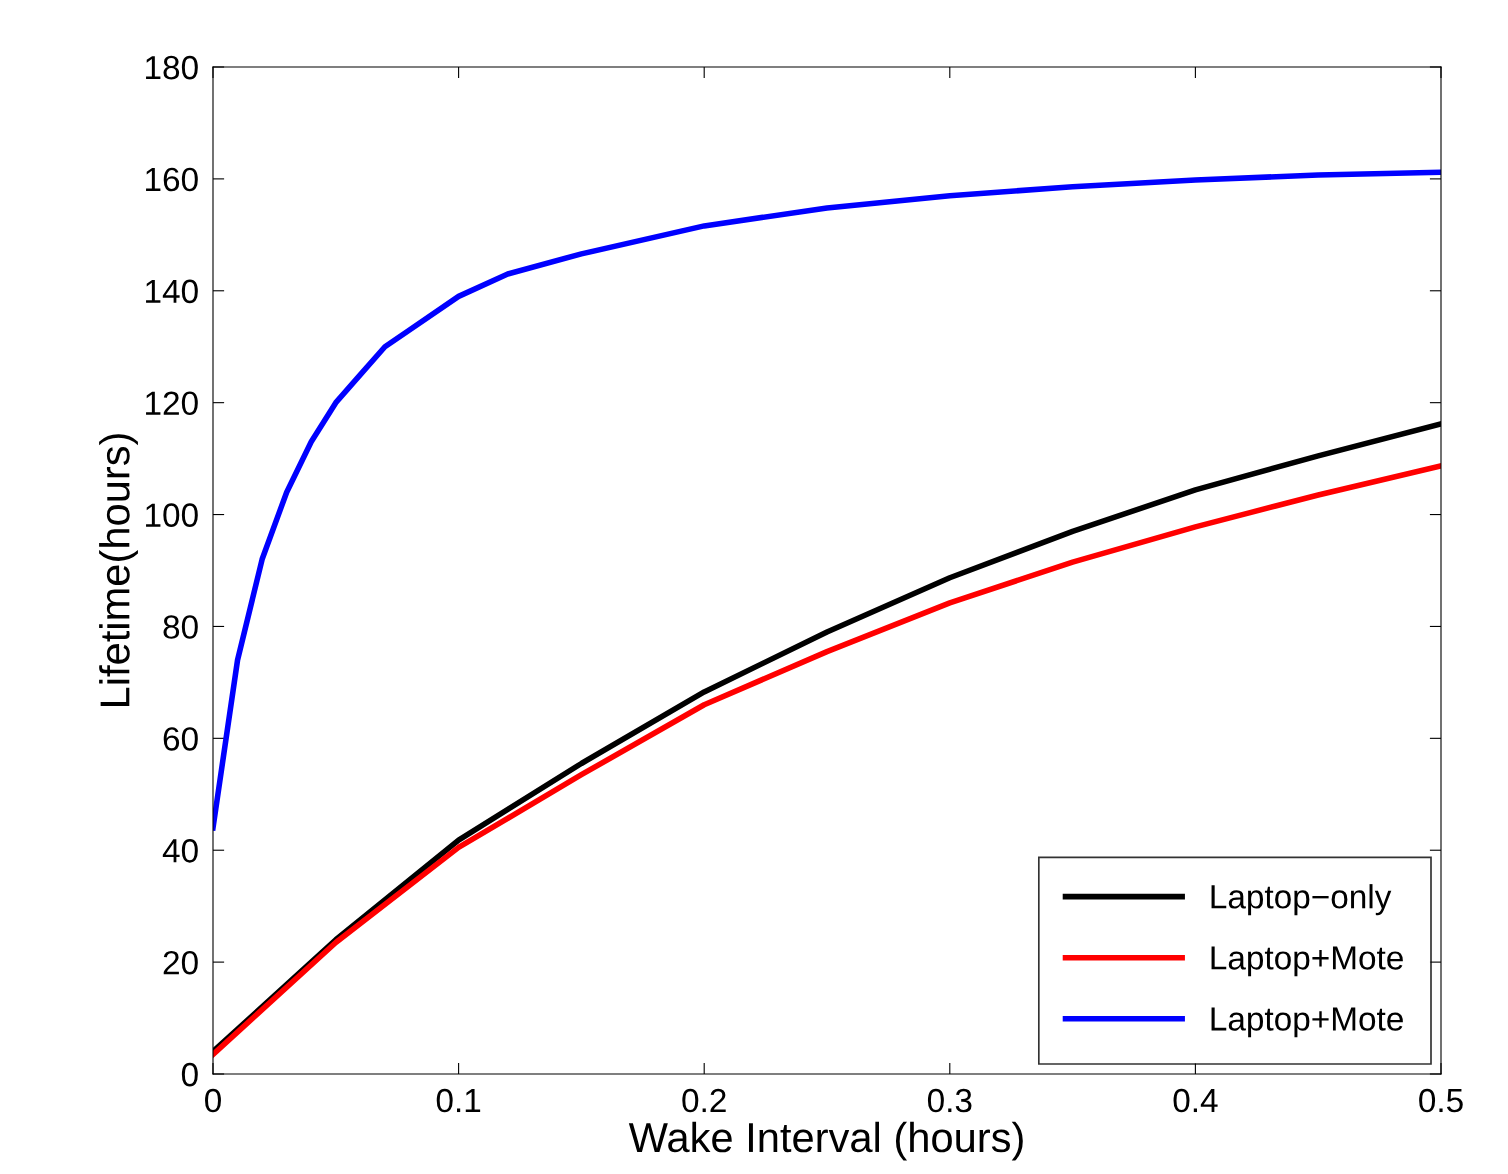 The width and height of the screenshot is (1508, 1174). What do you see at coordinates (704, 1100) in the screenshot?
I see `x-tick-label: 0.2` at bounding box center [704, 1100].